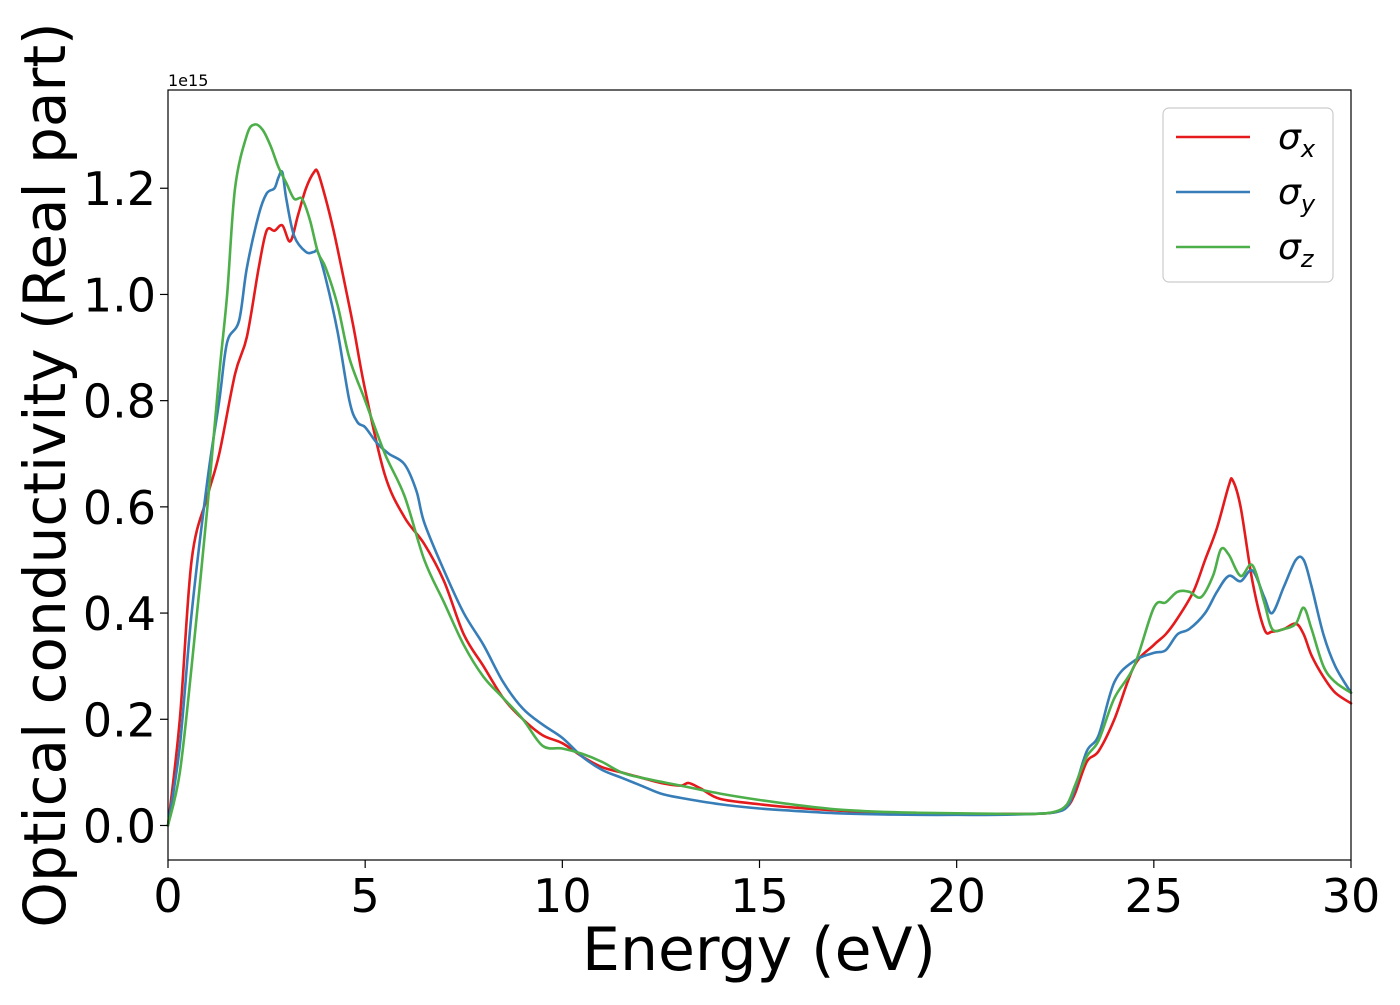 This screenshot has height=1005, width=1400. What do you see at coordinates (167, 896) in the screenshot?
I see `x-tick-label: 0` at bounding box center [167, 896].